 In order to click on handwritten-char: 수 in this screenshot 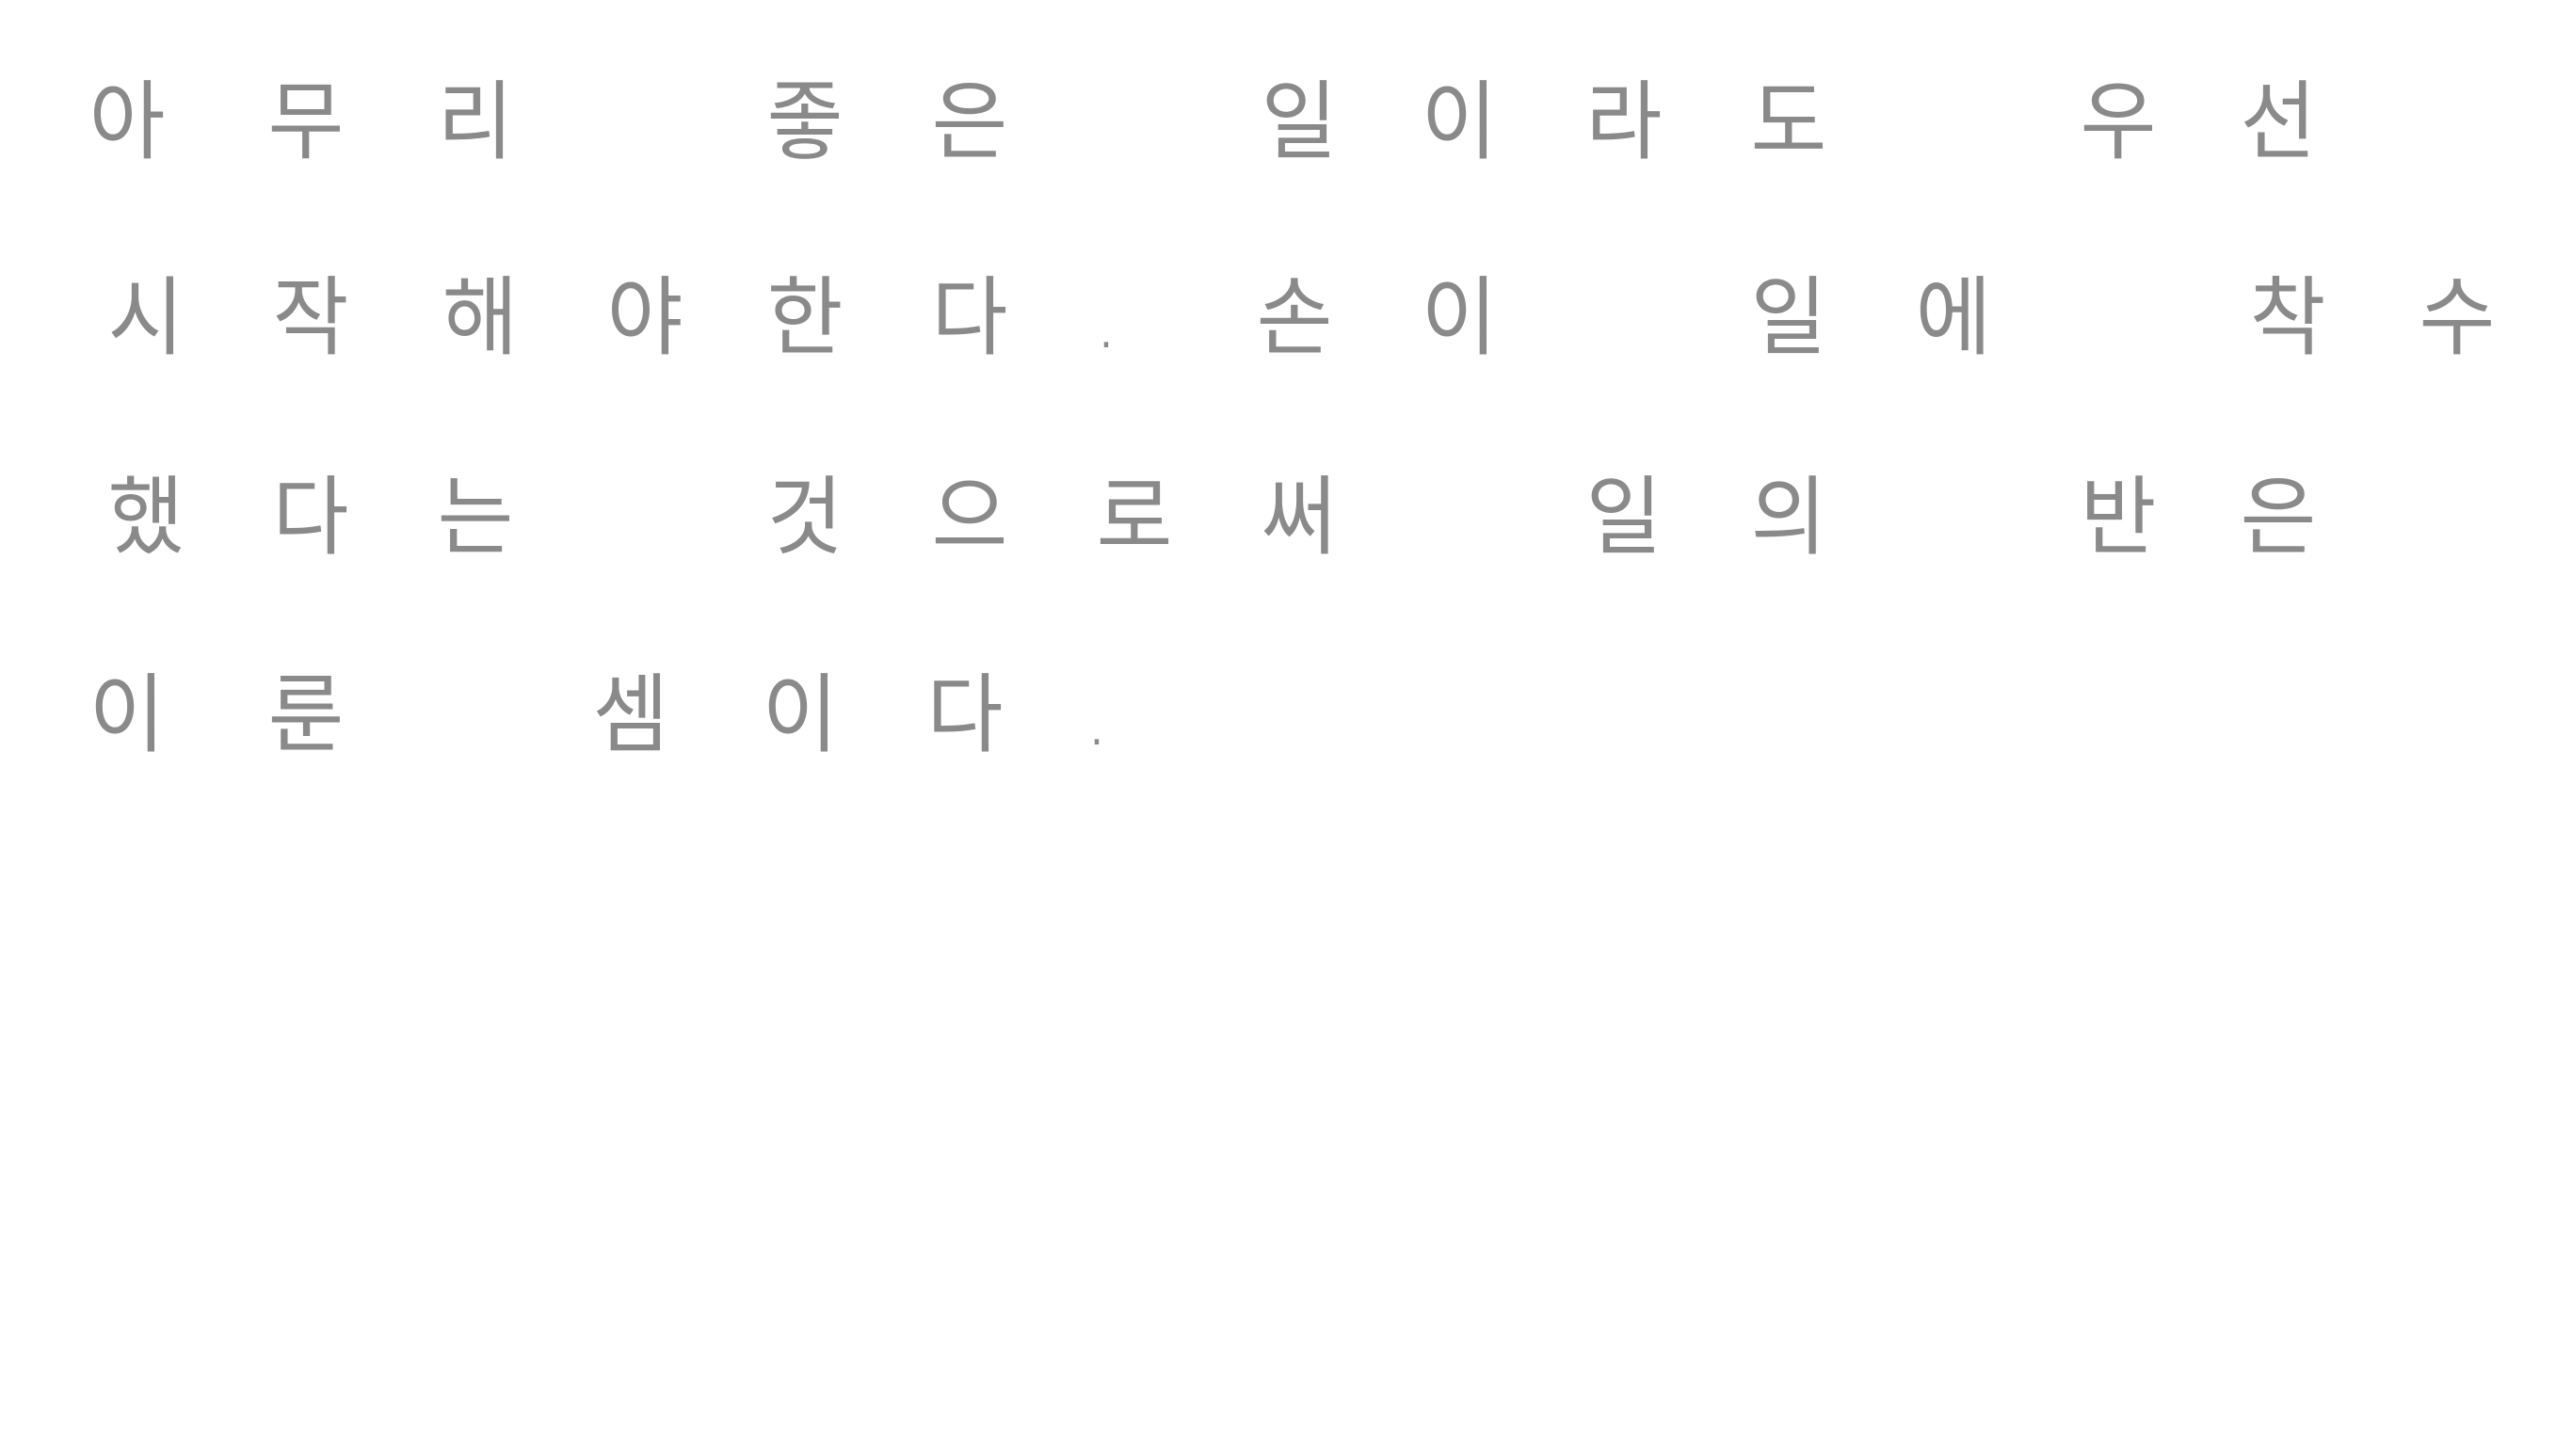, I will do `click(2457, 317)`.